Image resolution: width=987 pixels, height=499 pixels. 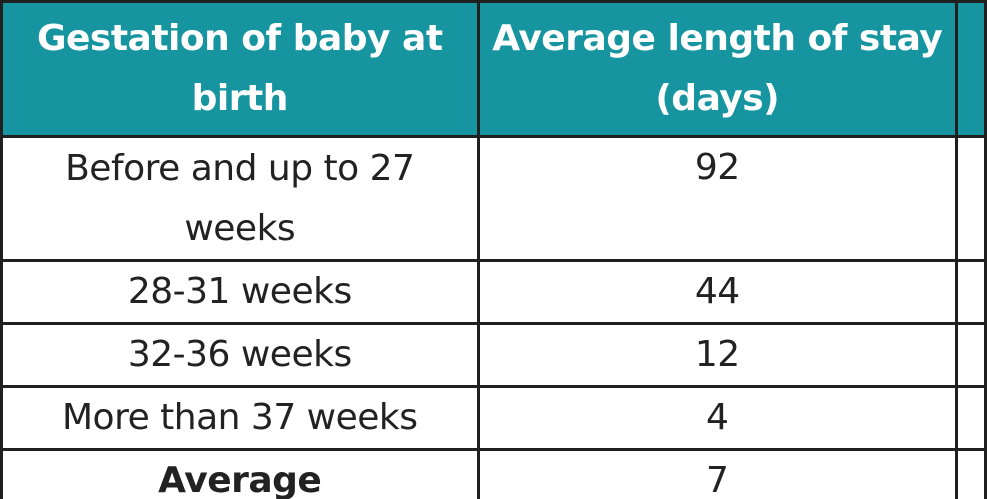 I want to click on average-stay-cell: 92, so click(x=717, y=198).